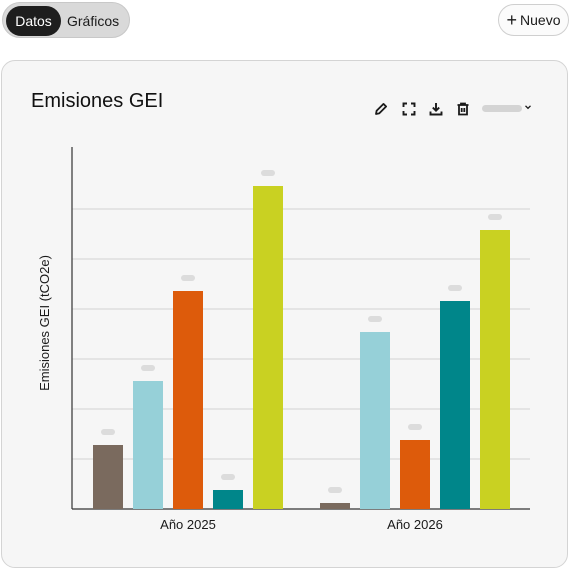  What do you see at coordinates (415, 524) in the screenshot?
I see `x-tick-label: Año 2026` at bounding box center [415, 524].